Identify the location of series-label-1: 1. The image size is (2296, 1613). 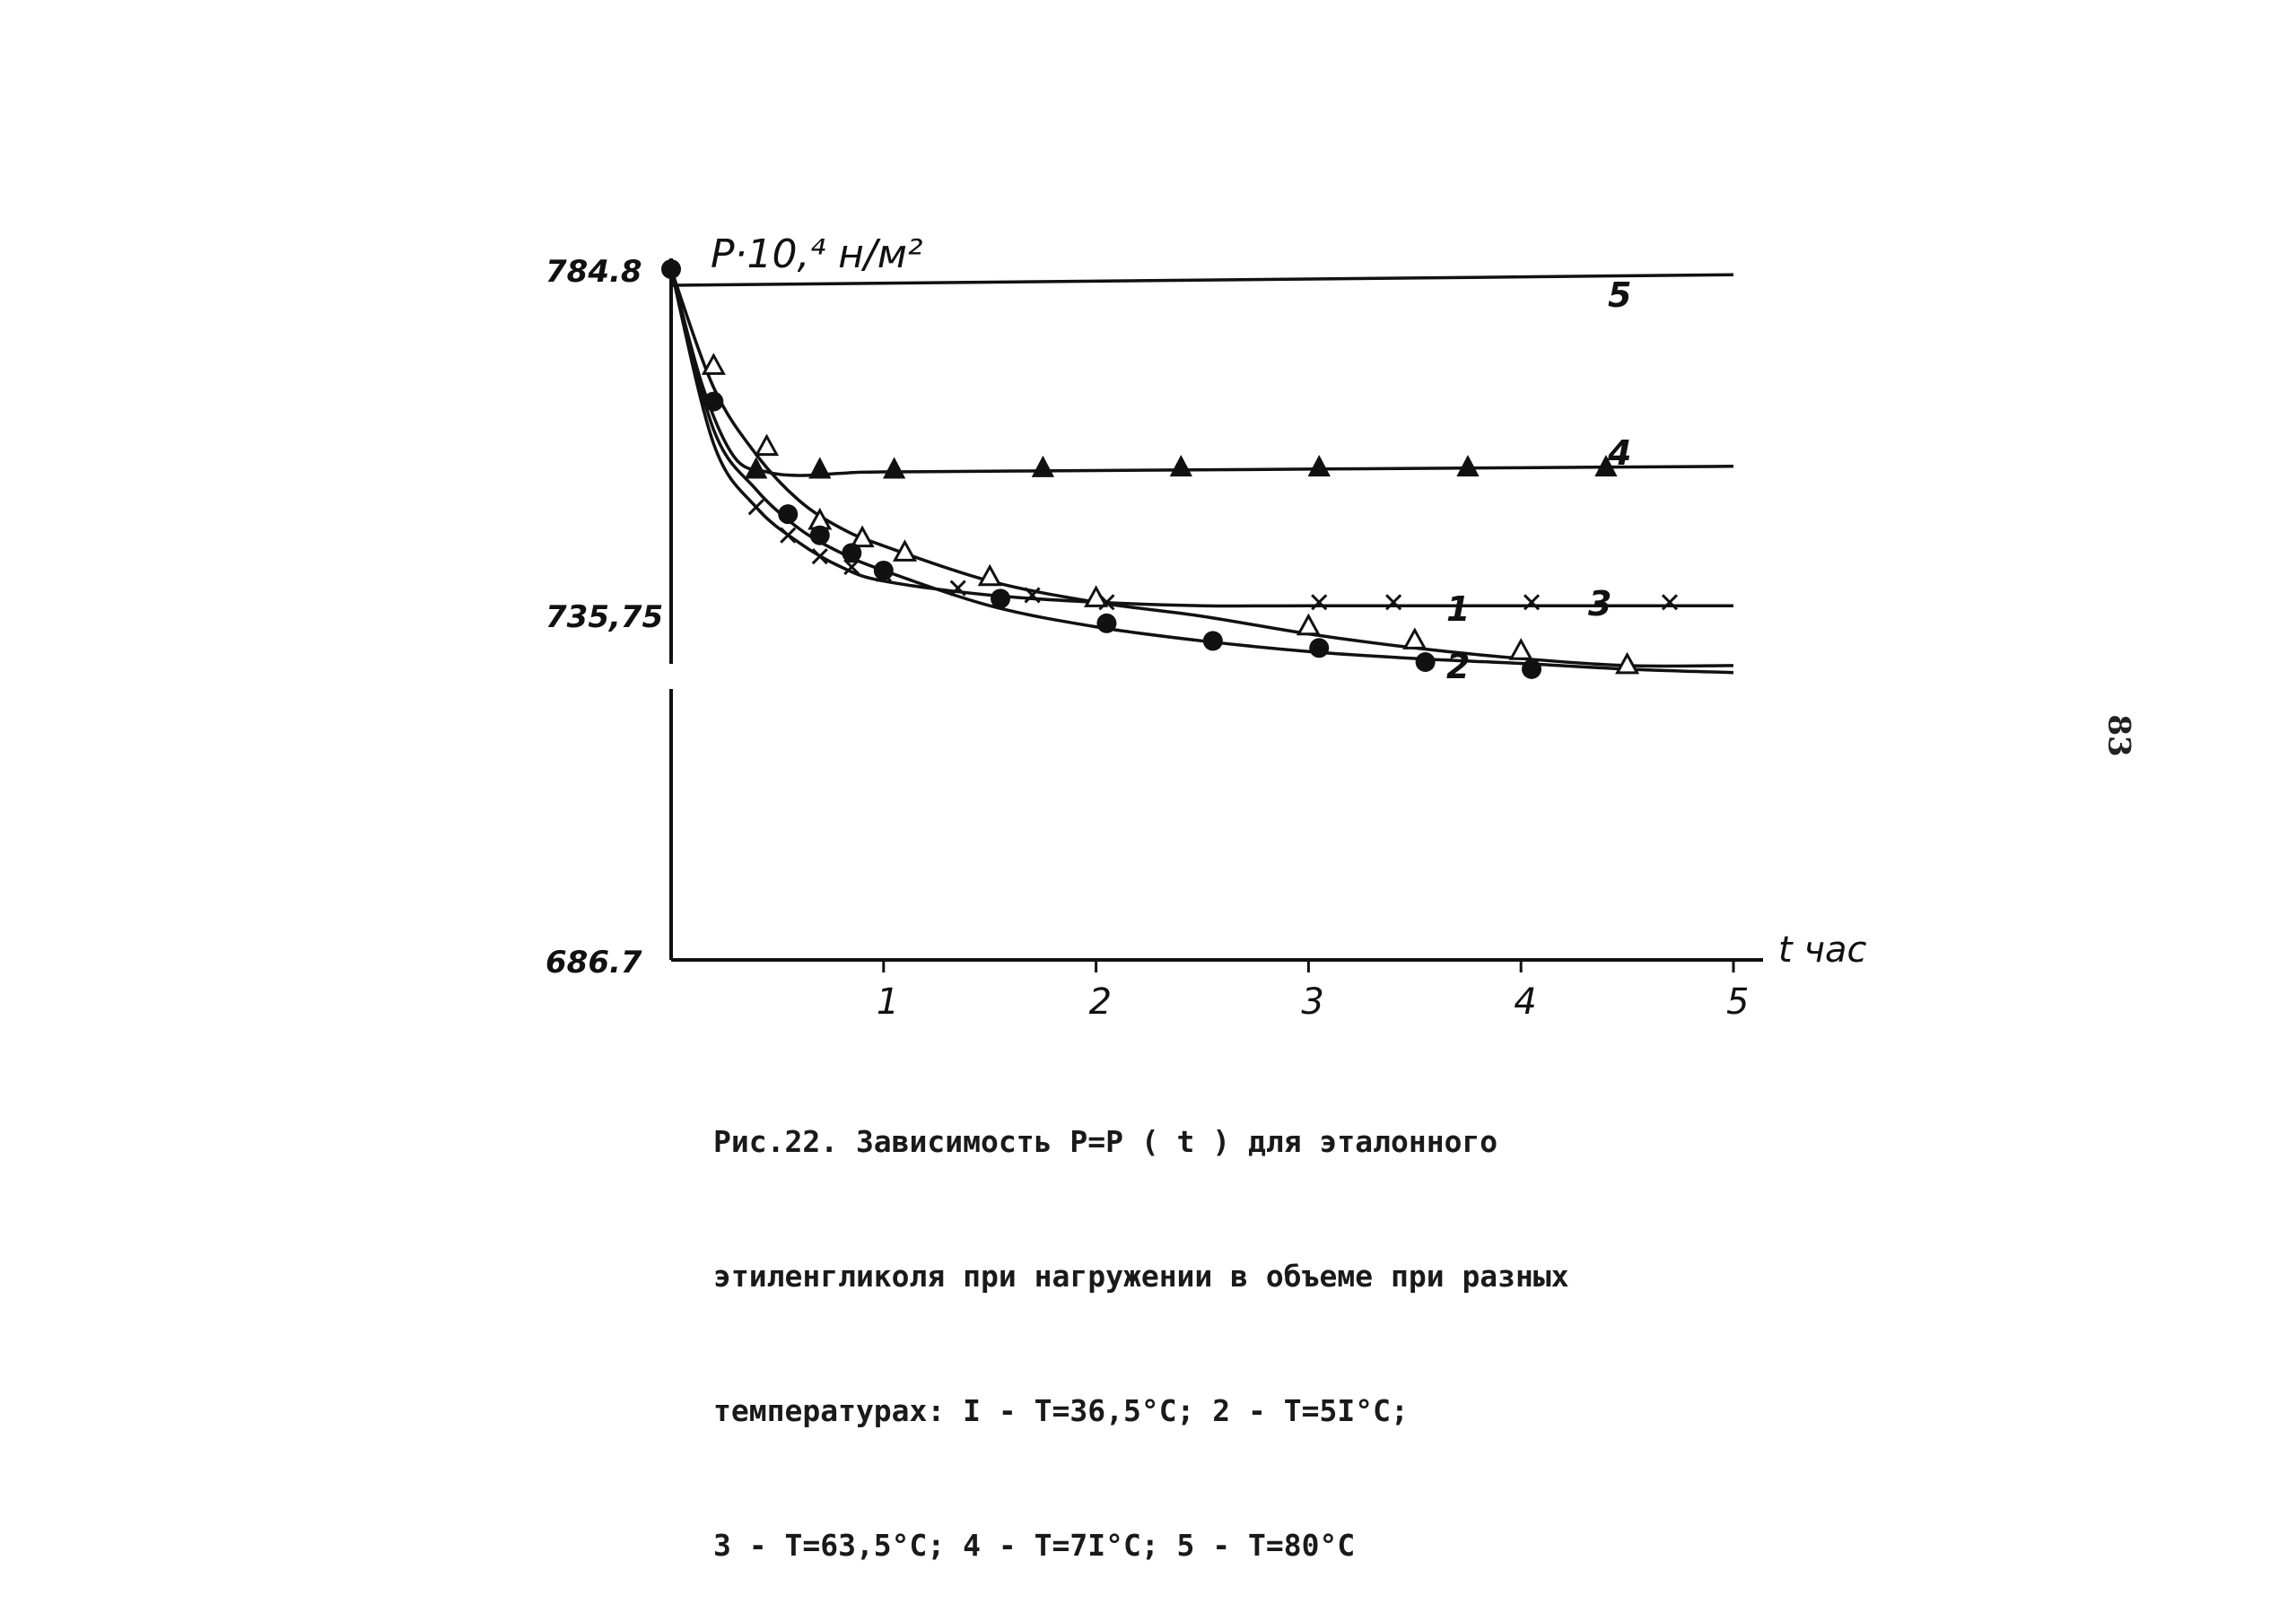
(1458, 609).